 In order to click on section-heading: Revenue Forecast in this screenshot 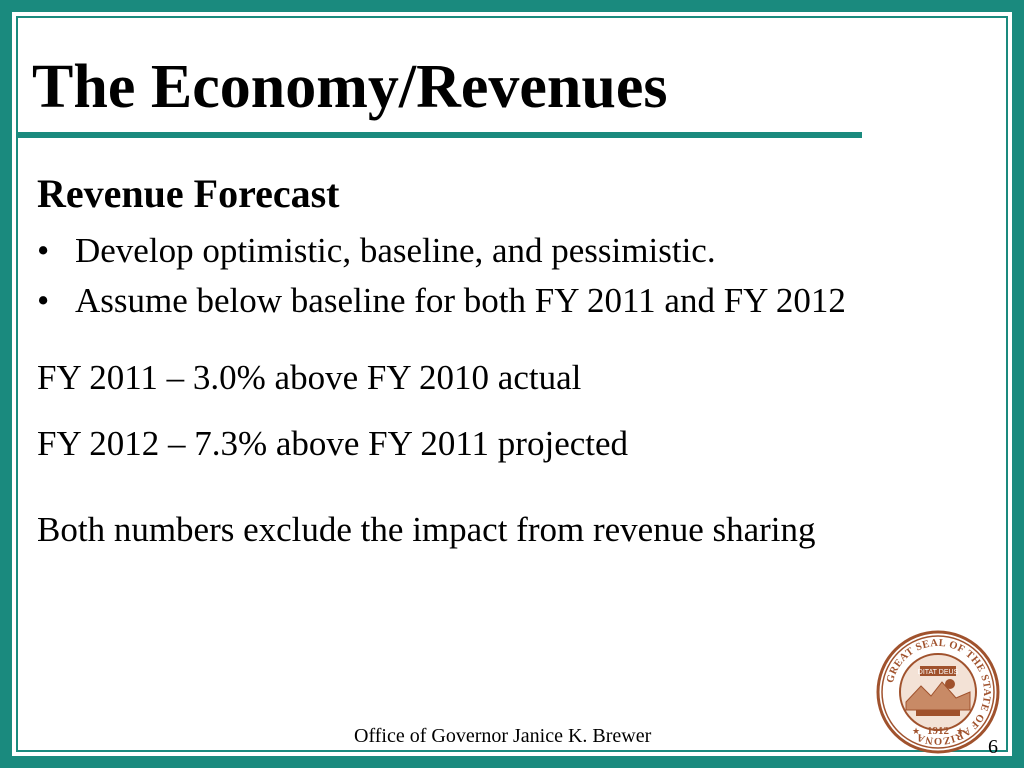, I will do `click(188, 193)`.